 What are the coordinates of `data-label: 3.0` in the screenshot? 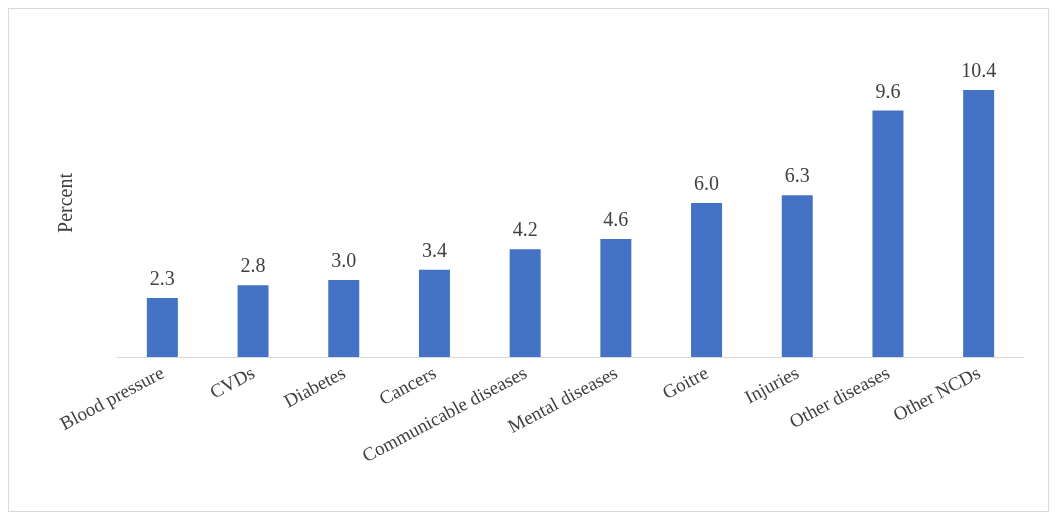 It's located at (344, 260).